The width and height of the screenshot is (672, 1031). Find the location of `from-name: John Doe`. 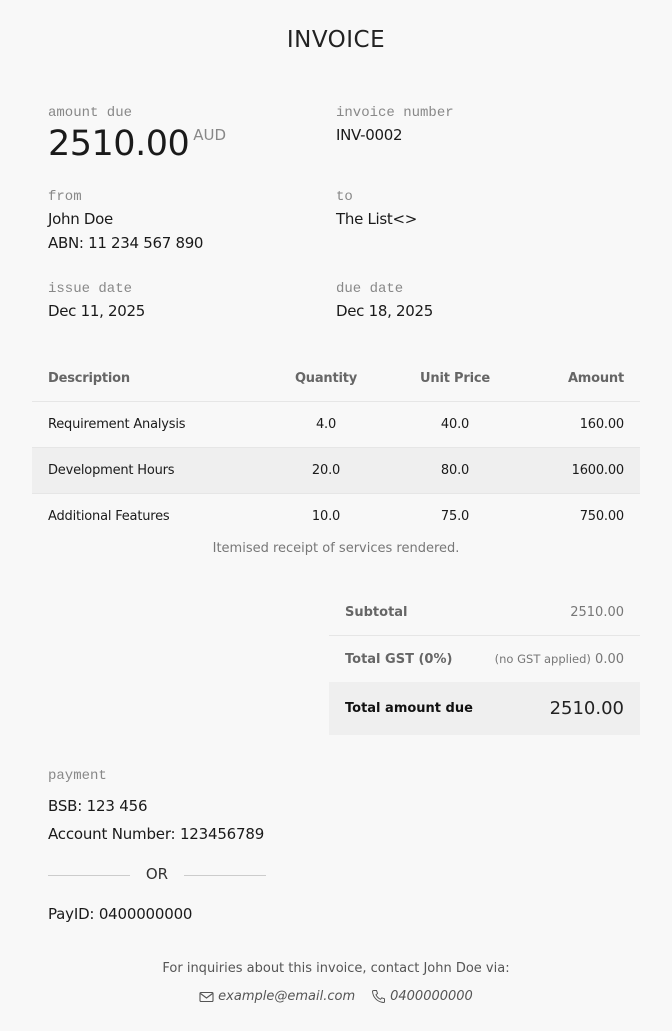

from-name: John Doe is located at coordinates (80, 219).